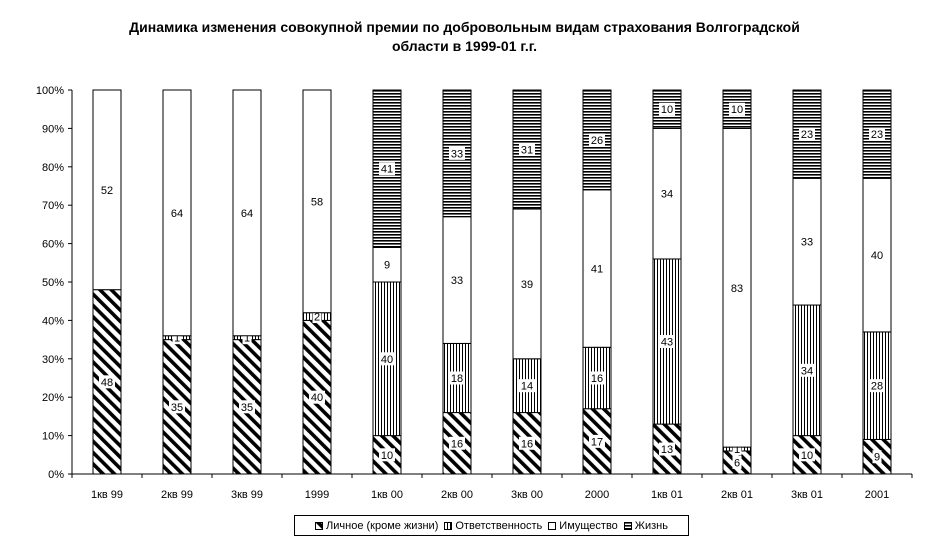 The height and width of the screenshot is (546, 929). What do you see at coordinates (53, 398) in the screenshot?
I see `y-tick-label: 20%` at bounding box center [53, 398].